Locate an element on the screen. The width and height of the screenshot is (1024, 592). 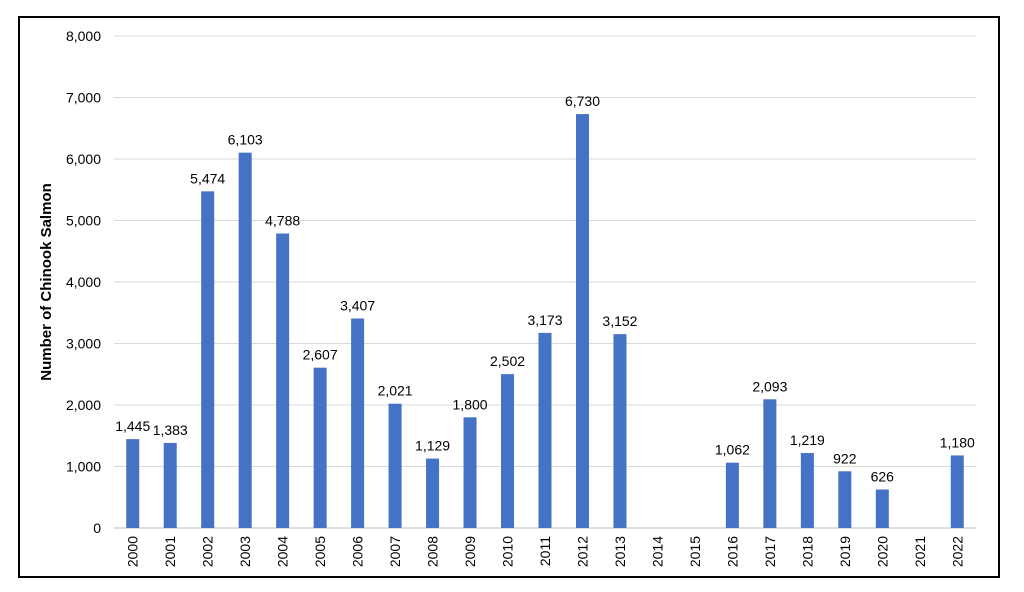
data-label: 2,607 is located at coordinates (320, 355).